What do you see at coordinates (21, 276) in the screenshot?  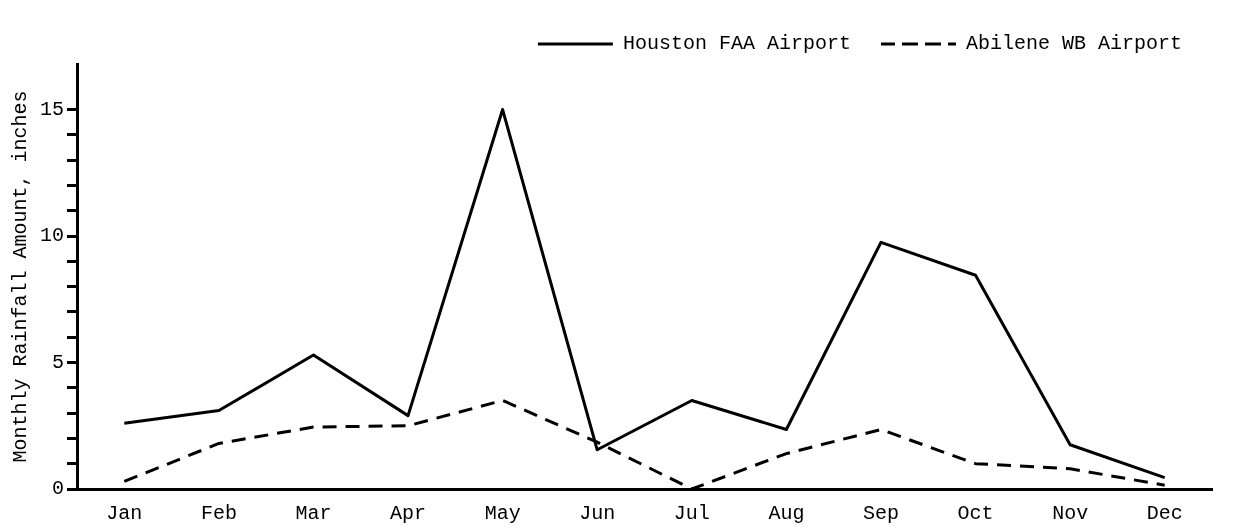 I see `y-axis-title: Monthly Rainfall Amount, inches` at bounding box center [21, 276].